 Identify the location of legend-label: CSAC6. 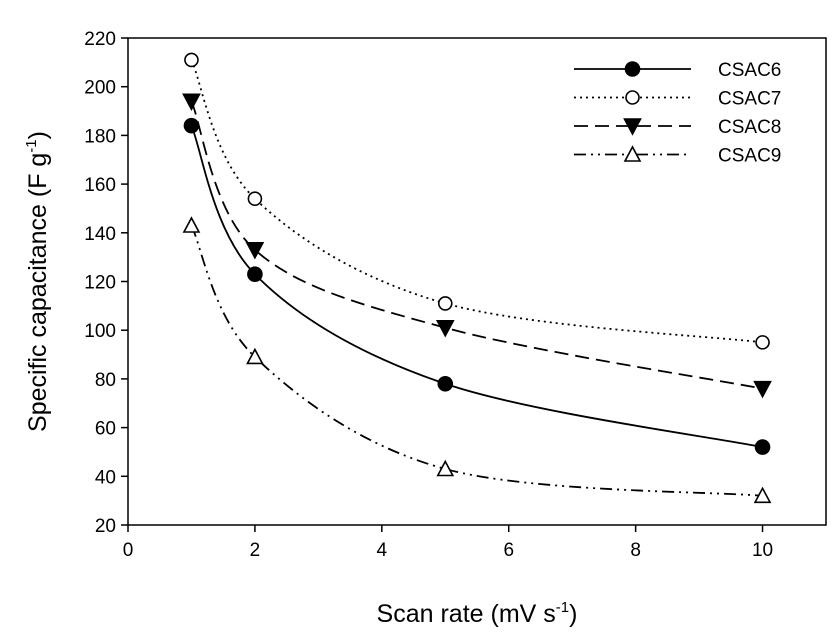
(749, 70).